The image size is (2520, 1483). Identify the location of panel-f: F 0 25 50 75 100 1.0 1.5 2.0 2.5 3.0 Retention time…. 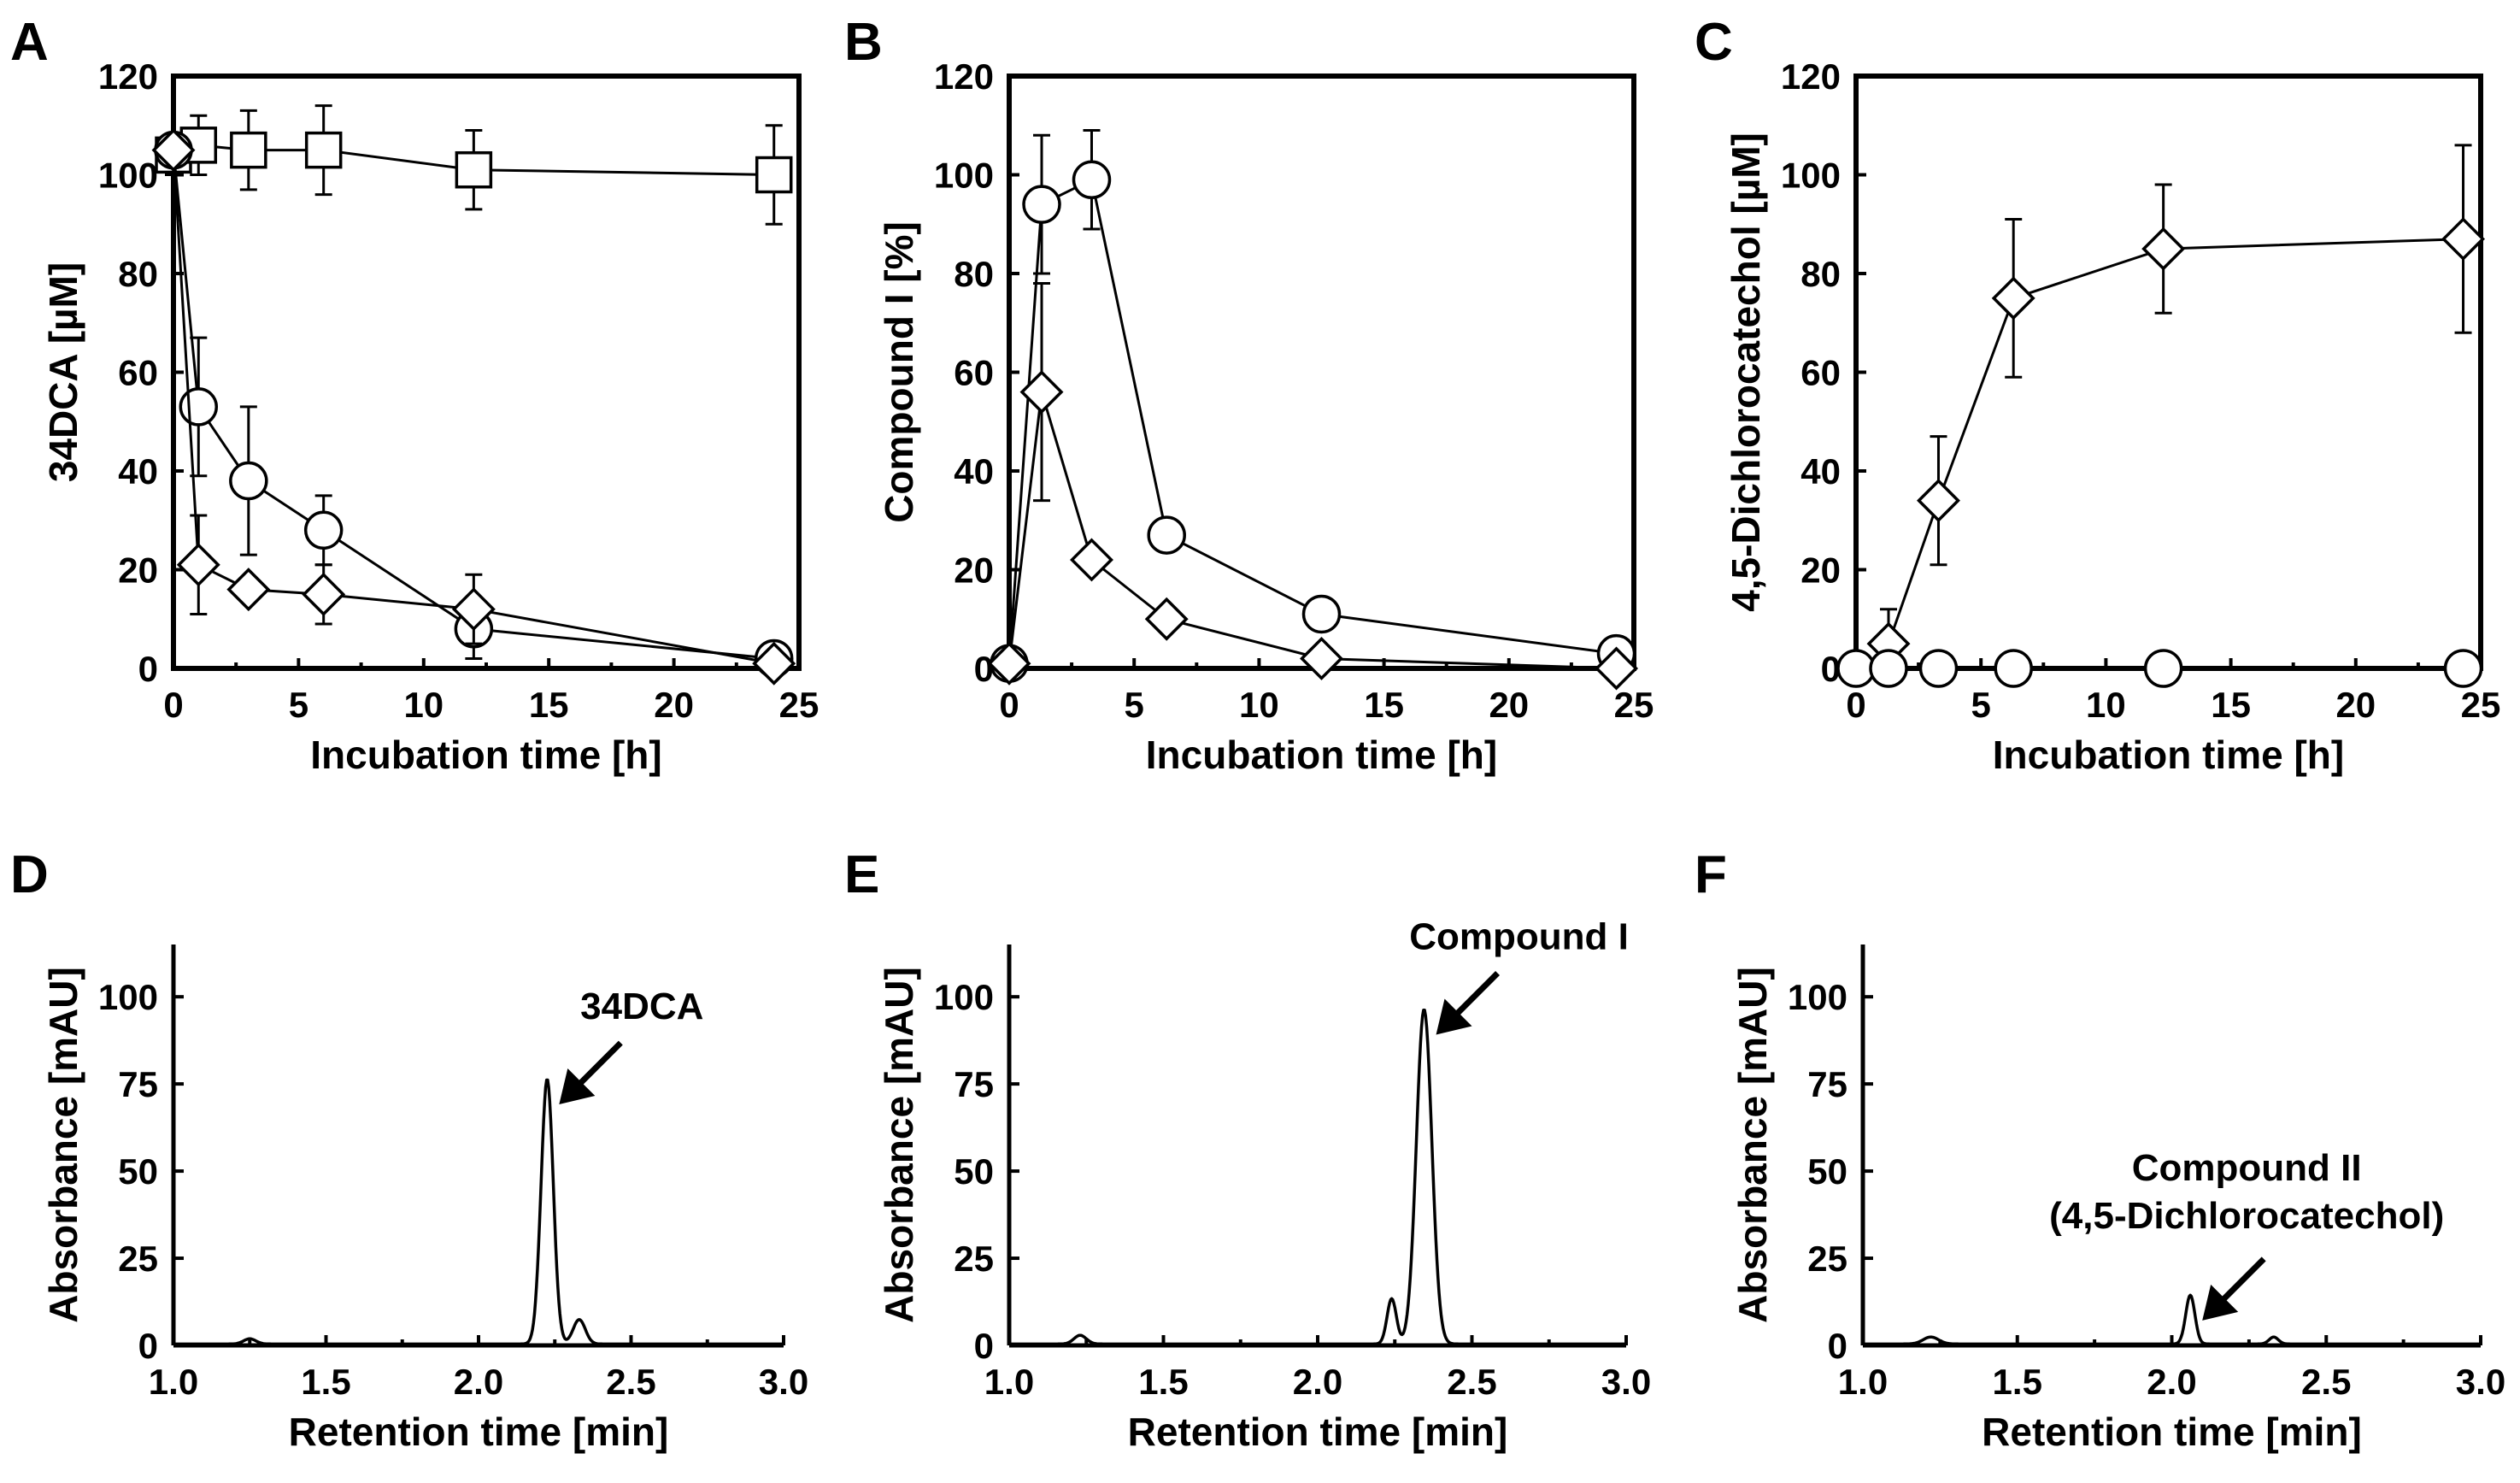
(2100, 1149).